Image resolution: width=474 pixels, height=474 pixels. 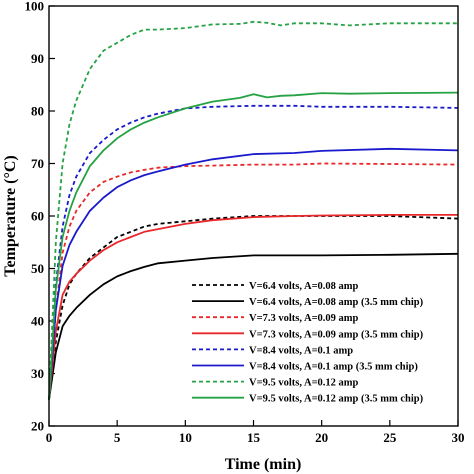 I want to click on y-tick-label: 90, so click(x=37, y=58).